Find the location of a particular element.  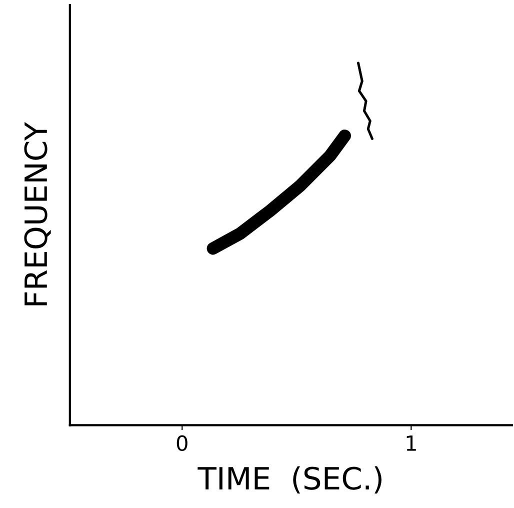

x-tick-label: 0 is located at coordinates (182, 443).